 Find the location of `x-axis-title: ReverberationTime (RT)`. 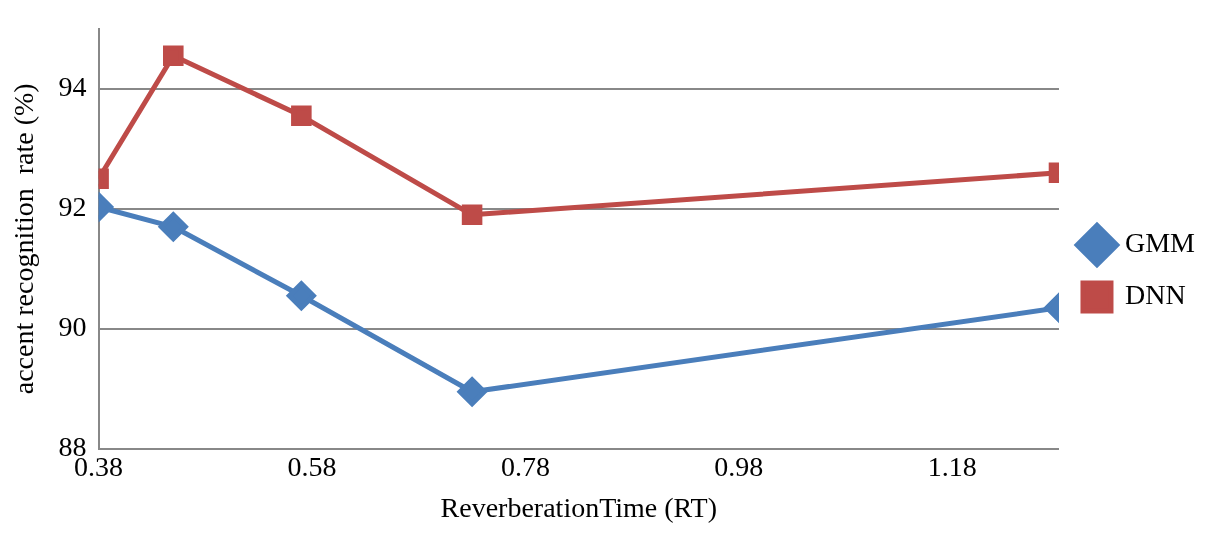

x-axis-title: ReverberationTime (RT) is located at coordinates (579, 507).